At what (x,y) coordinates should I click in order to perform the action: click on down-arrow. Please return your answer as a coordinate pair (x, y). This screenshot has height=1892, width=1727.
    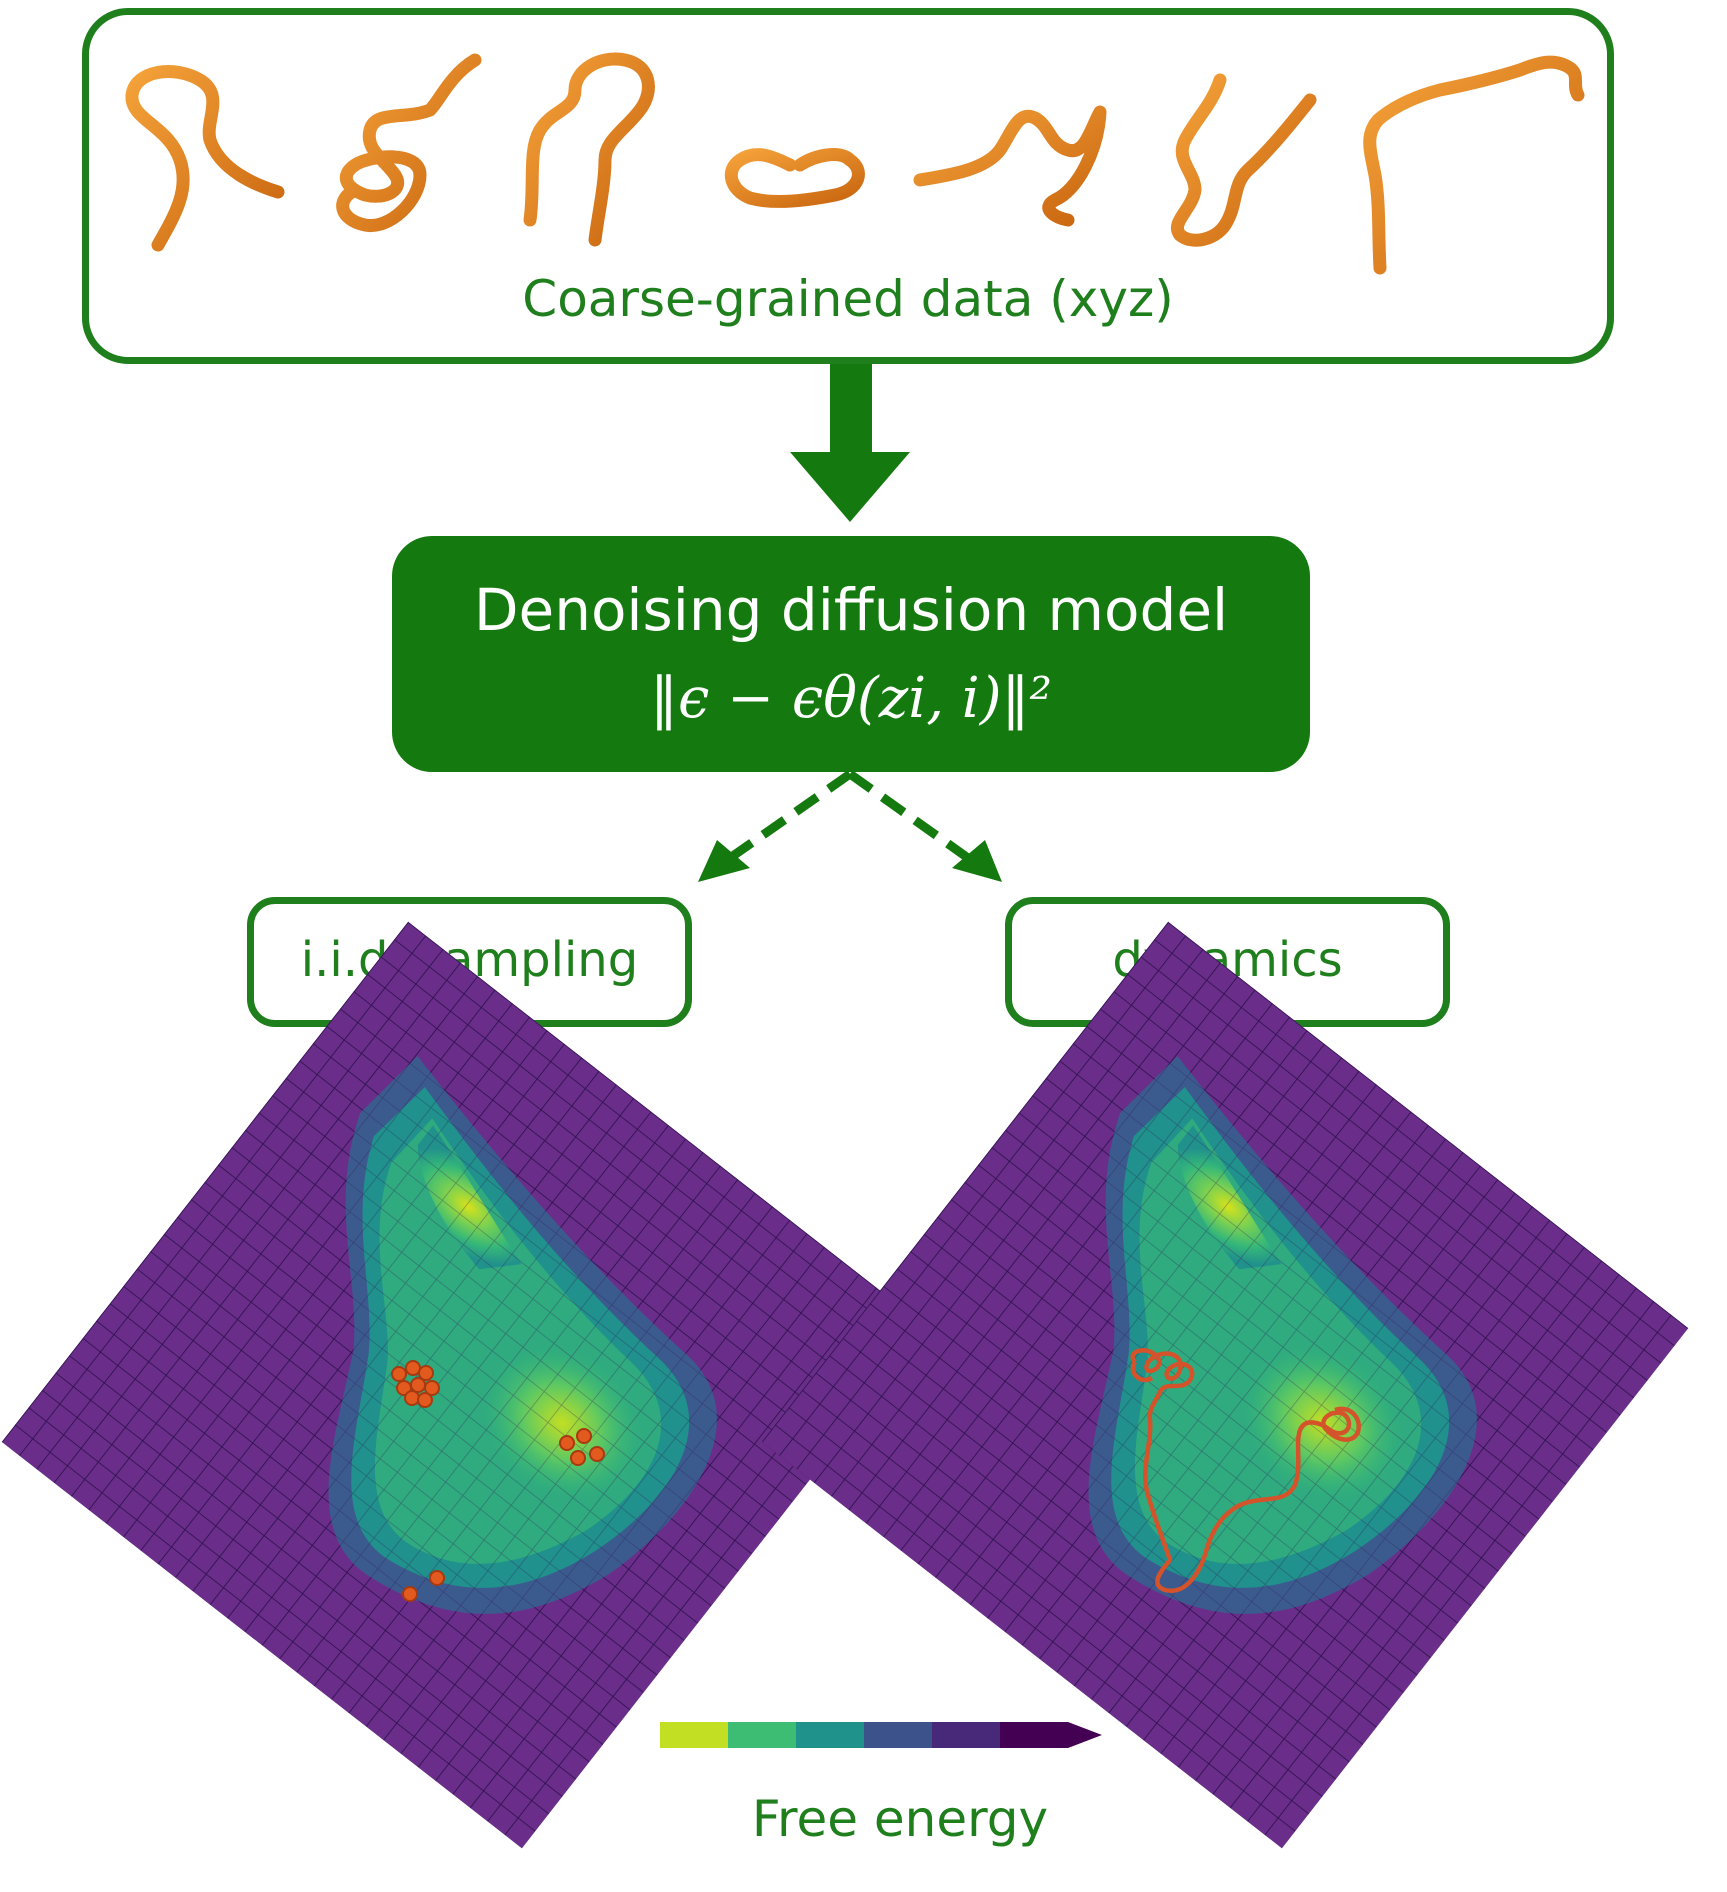
    Looking at the image, I should click on (850, 443).